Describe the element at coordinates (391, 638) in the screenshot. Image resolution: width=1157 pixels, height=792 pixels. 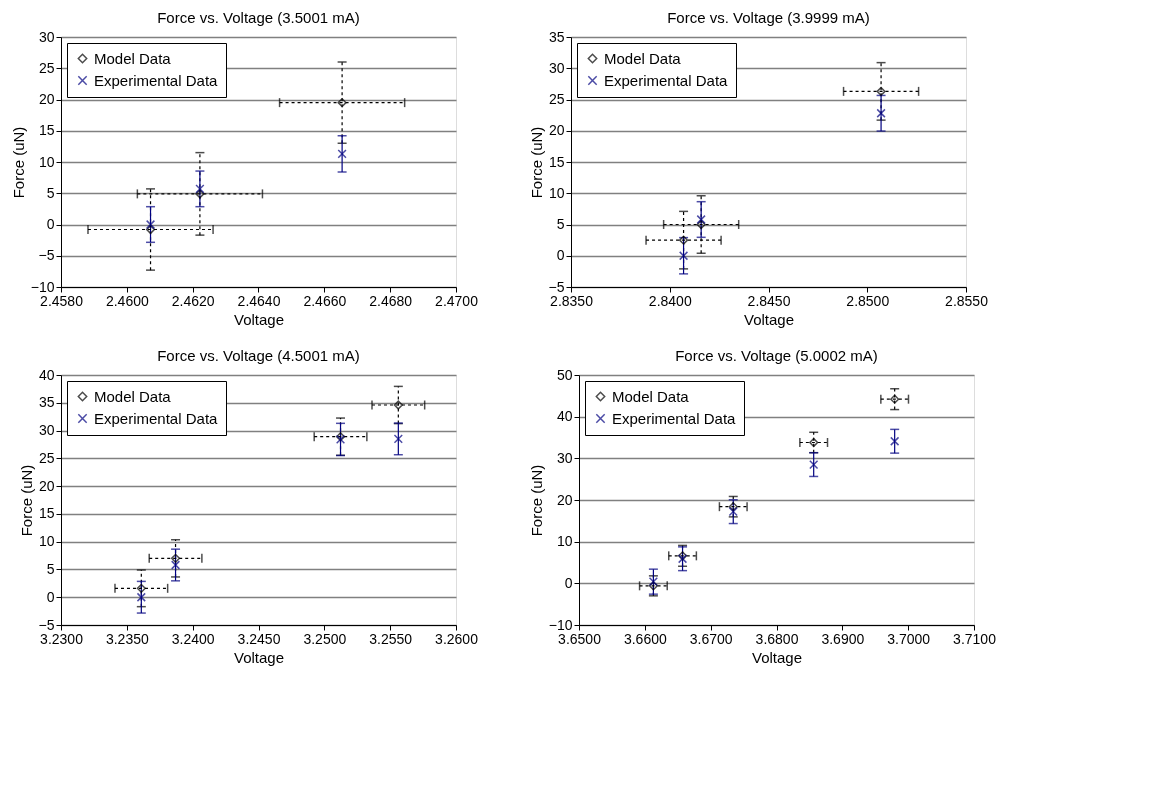
I see `x-tick-label: 3.2550` at that location.